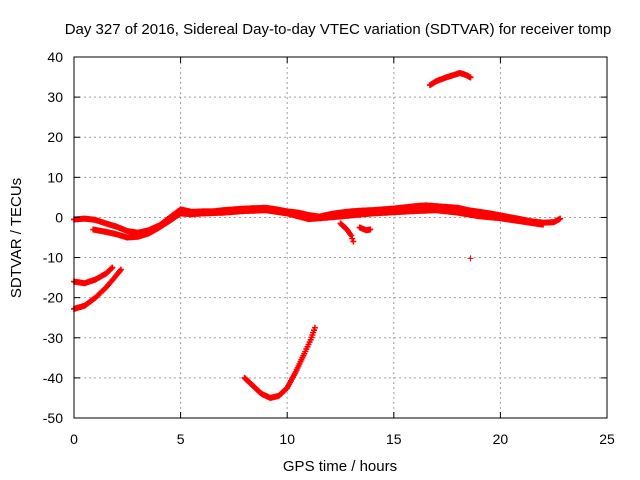 Image resolution: width=640 pixels, height=480 pixels. I want to click on x-tick-label: 5, so click(181, 439).